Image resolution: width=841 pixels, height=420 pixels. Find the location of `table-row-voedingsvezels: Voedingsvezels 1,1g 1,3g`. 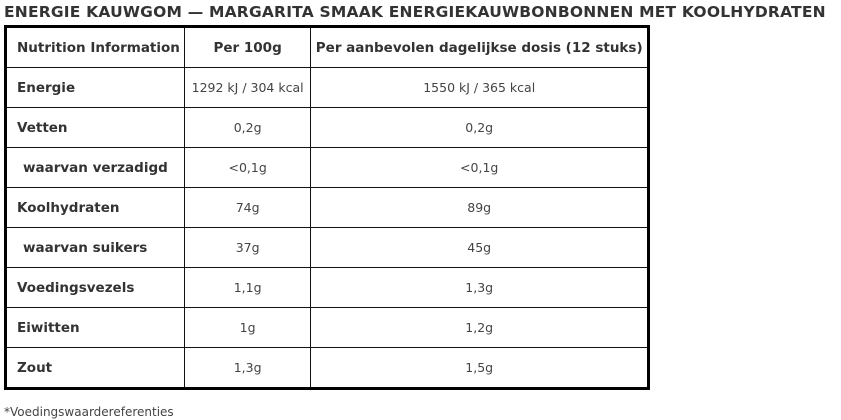

table-row-voedingsvezels: Voedingsvezels 1,1g 1,3g is located at coordinates (327, 287).